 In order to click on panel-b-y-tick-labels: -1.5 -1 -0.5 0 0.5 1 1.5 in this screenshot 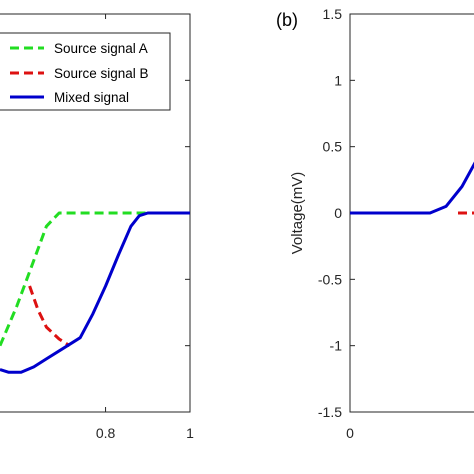, I will do `click(330, 213)`.